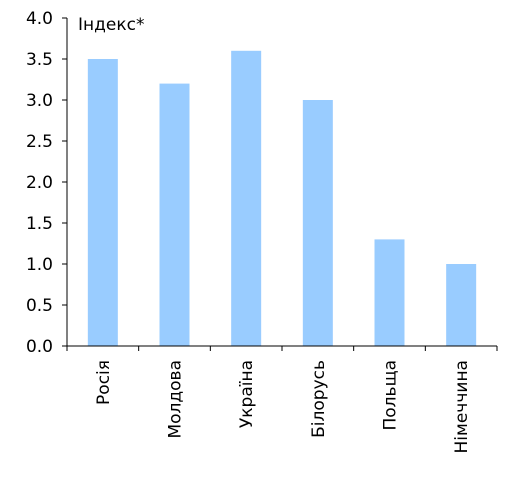 The height and width of the screenshot is (477, 510). What do you see at coordinates (39, 224) in the screenshot?
I see `y-tick-label-3: 1.5` at bounding box center [39, 224].